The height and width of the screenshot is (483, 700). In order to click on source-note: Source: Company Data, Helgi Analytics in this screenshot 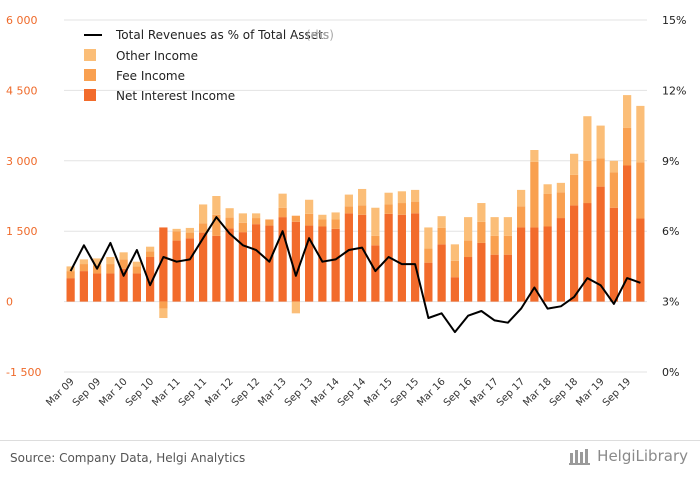, I will do `click(128, 458)`.